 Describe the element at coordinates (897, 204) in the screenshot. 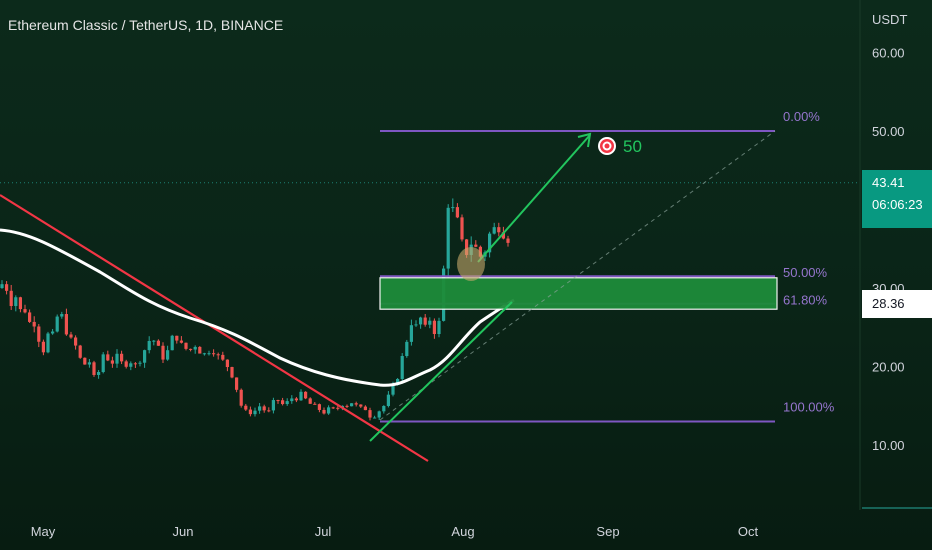

I see `countdown-value: 06:06:23` at that location.